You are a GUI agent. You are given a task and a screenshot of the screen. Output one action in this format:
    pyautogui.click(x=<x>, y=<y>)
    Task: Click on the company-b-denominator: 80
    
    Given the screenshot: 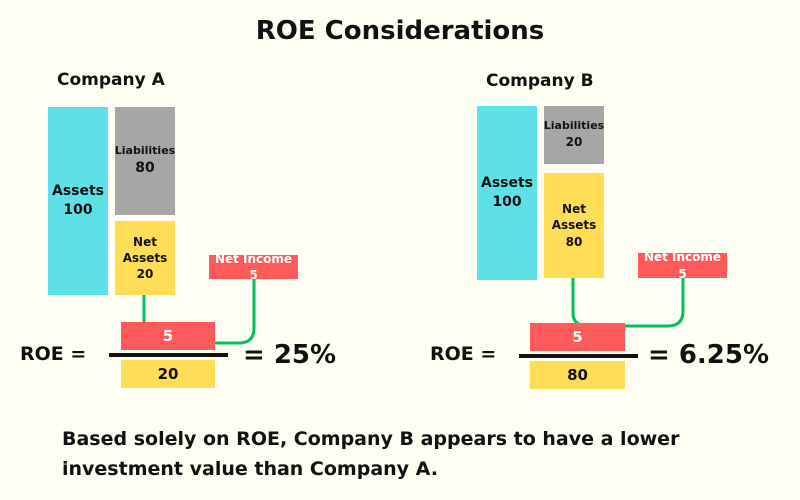 What is the action you would take?
    pyautogui.click(x=577, y=375)
    